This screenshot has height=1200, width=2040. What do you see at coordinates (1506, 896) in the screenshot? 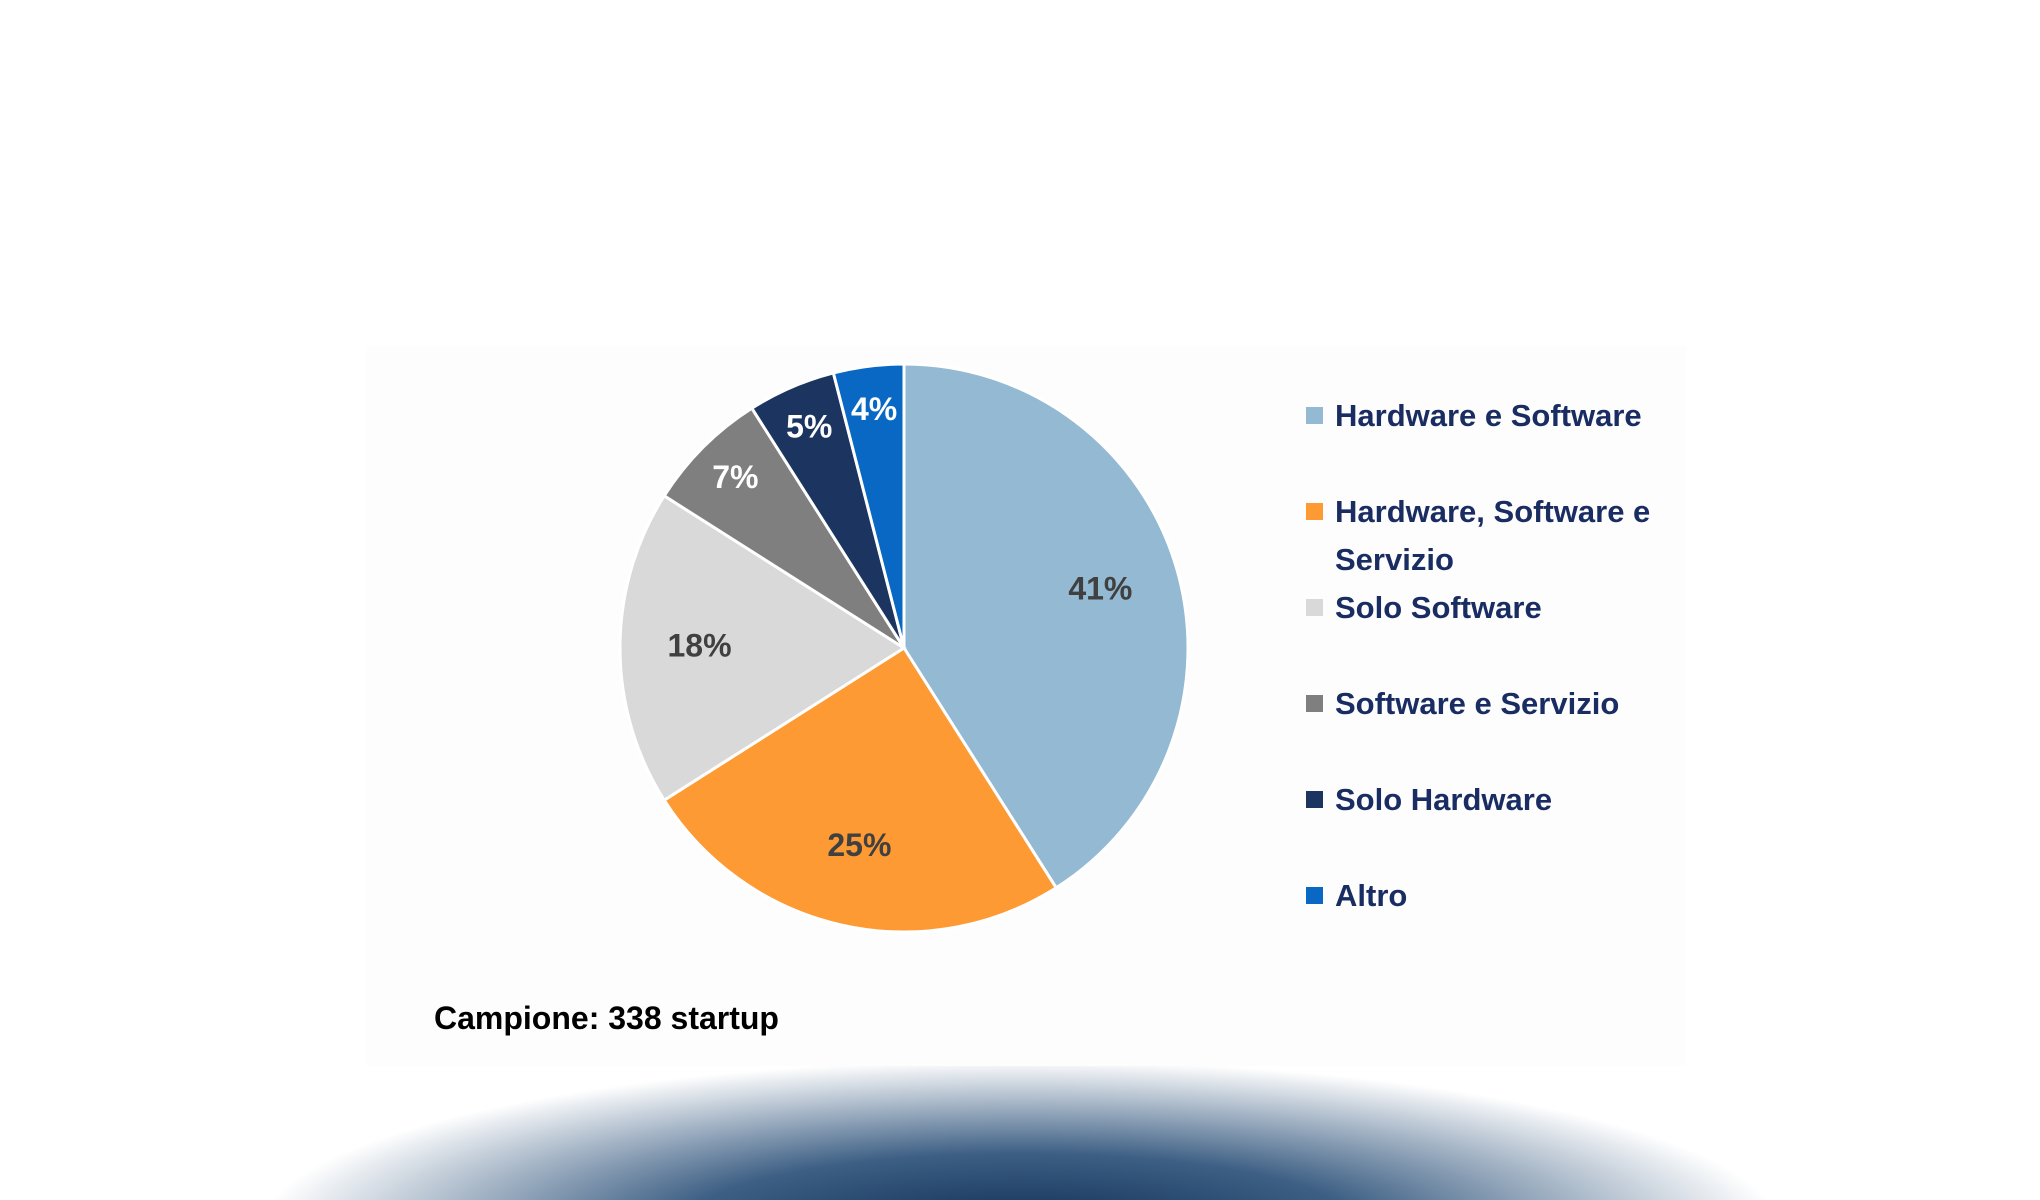
I see `legend-item: Altro` at bounding box center [1506, 896].